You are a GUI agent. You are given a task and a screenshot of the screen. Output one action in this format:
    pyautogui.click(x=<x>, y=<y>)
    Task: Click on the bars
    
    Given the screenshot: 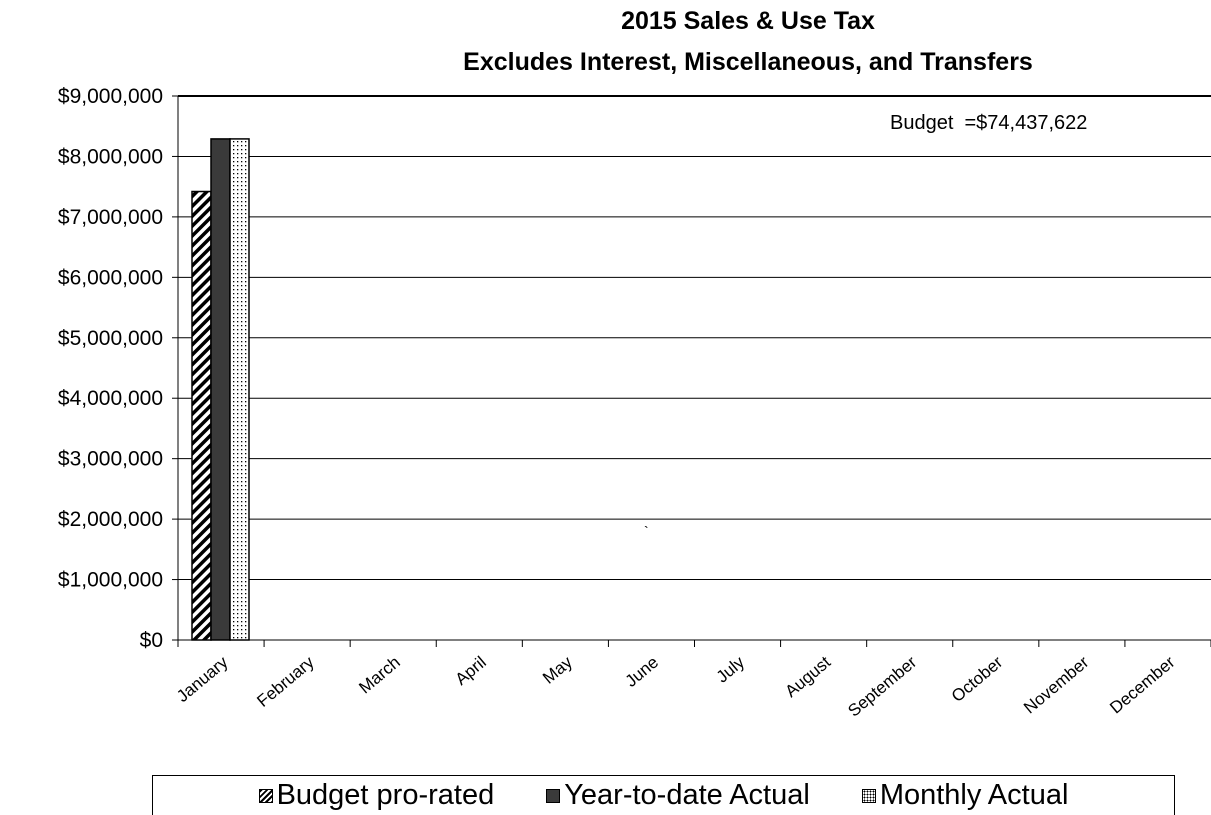 What is the action you would take?
    pyautogui.click(x=220, y=389)
    